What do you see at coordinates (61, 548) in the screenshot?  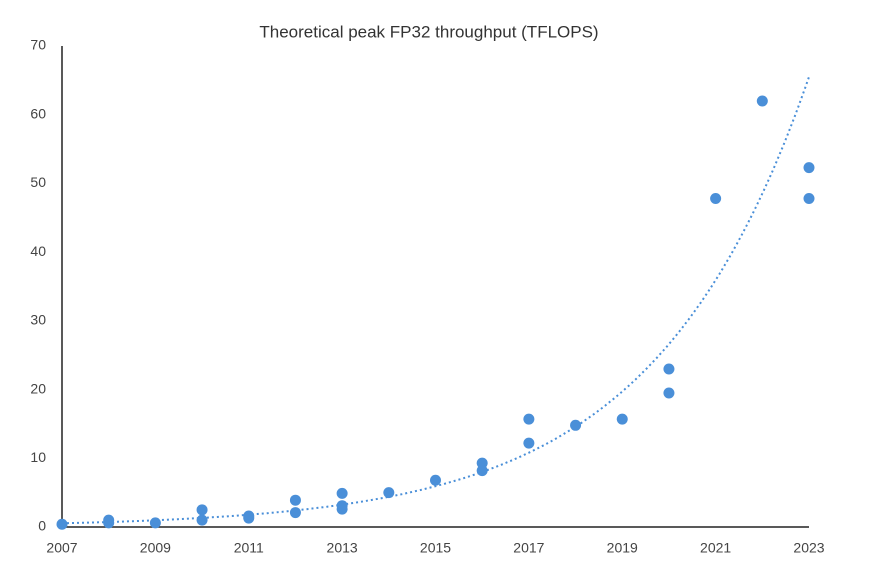 I see `x-tick-label: 2007` at bounding box center [61, 548].